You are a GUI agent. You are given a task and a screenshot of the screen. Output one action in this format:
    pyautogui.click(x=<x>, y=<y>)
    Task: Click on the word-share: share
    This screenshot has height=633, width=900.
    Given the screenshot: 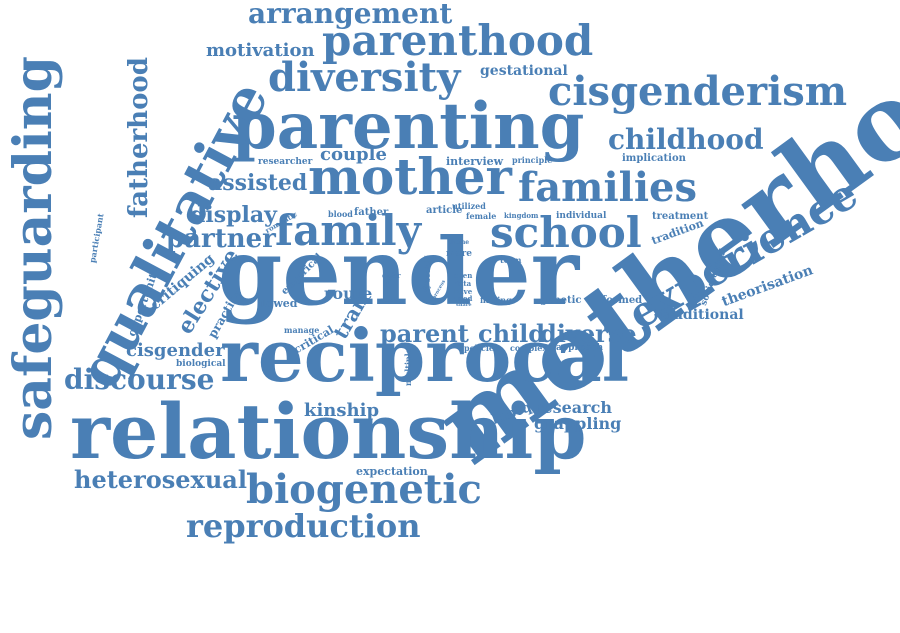 What is the action you would take?
    pyautogui.click(x=464, y=305)
    